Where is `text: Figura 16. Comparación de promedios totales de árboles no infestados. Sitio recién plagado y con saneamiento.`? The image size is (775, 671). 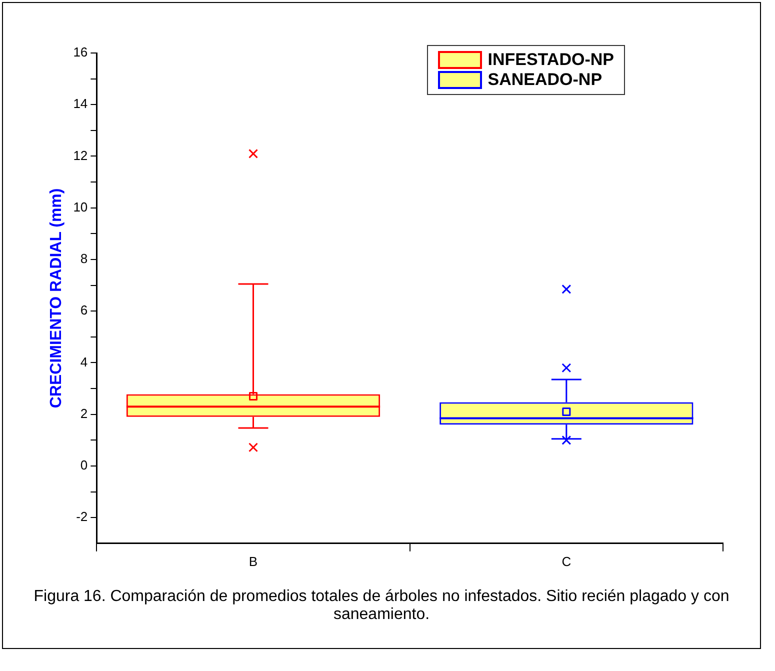 text: Figura 16. Comparación de promedios totales de árboles no infestados. Sitio recién plagado y con saneamiento. is located at coordinates (381, 606).